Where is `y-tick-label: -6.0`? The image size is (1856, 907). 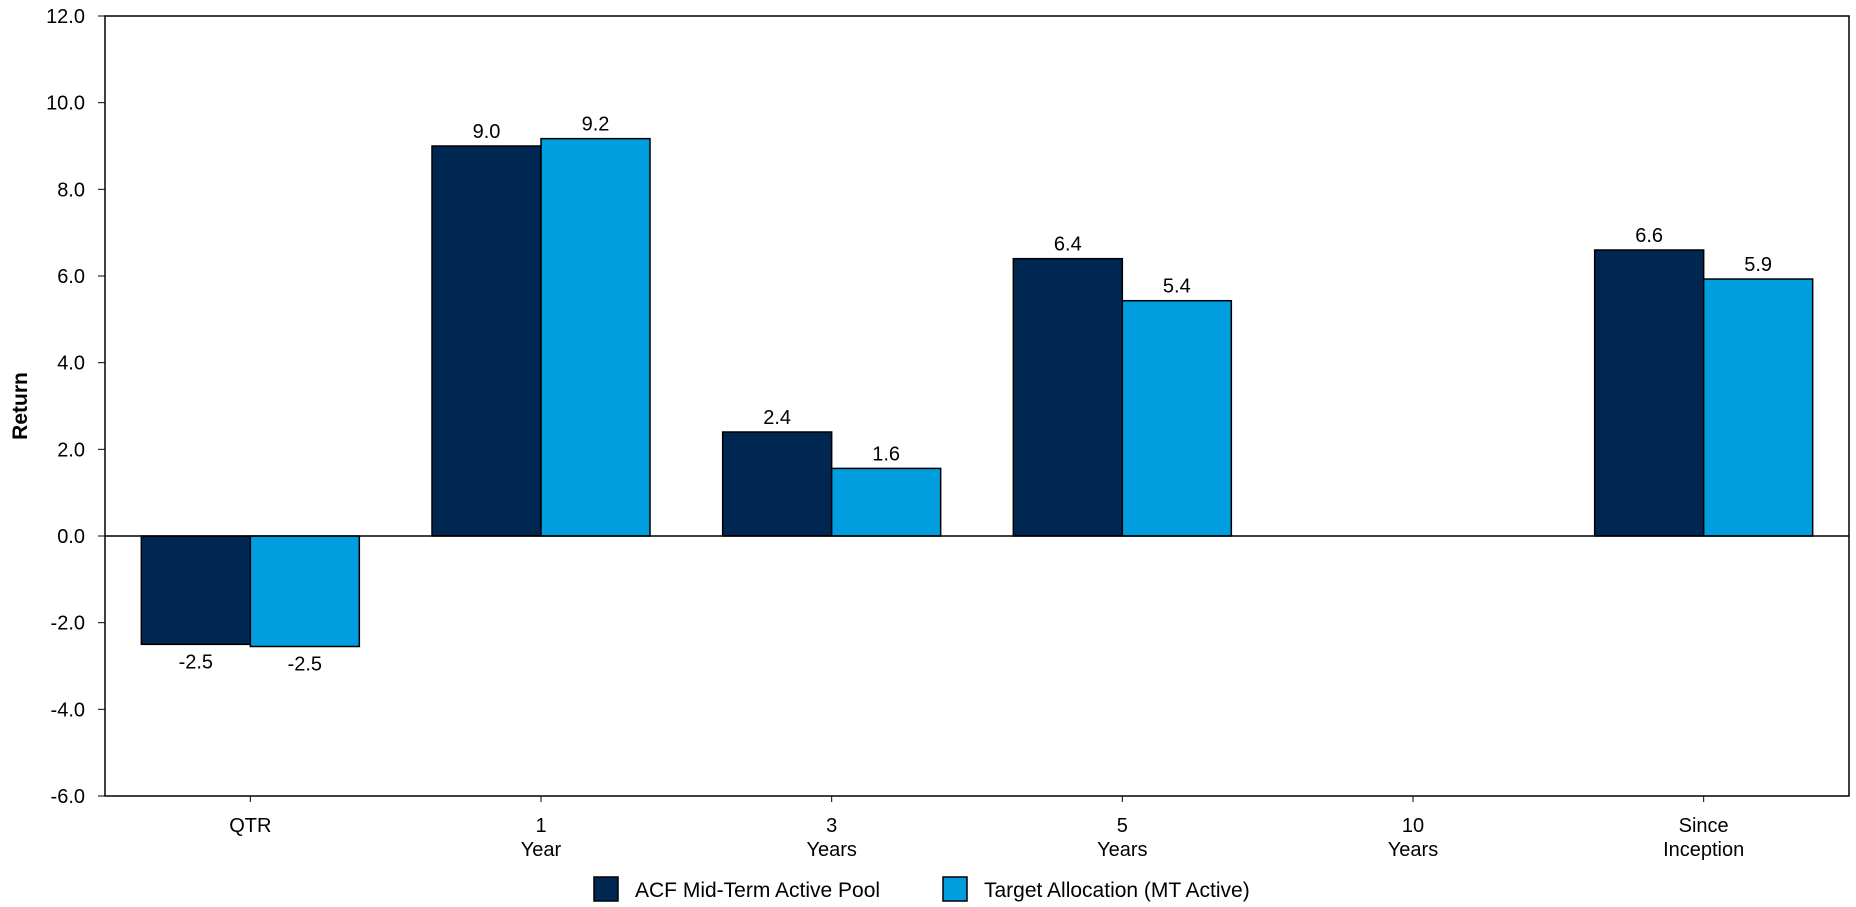 y-tick-label: -6.0 is located at coordinates (68, 797).